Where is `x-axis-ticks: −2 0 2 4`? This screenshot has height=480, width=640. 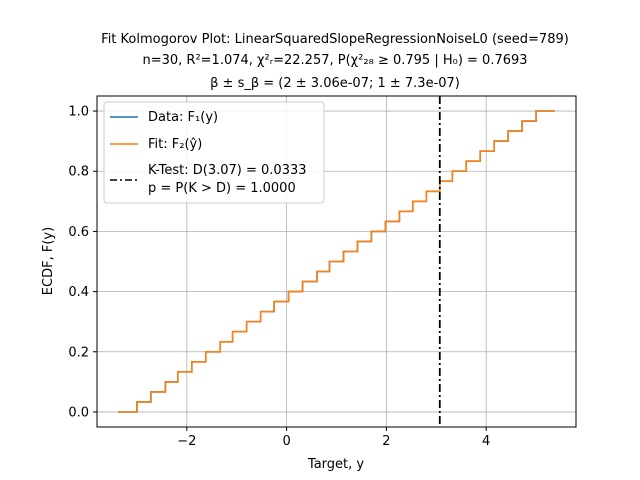
x-axis-ticks: −2 0 2 4 is located at coordinates (333, 438).